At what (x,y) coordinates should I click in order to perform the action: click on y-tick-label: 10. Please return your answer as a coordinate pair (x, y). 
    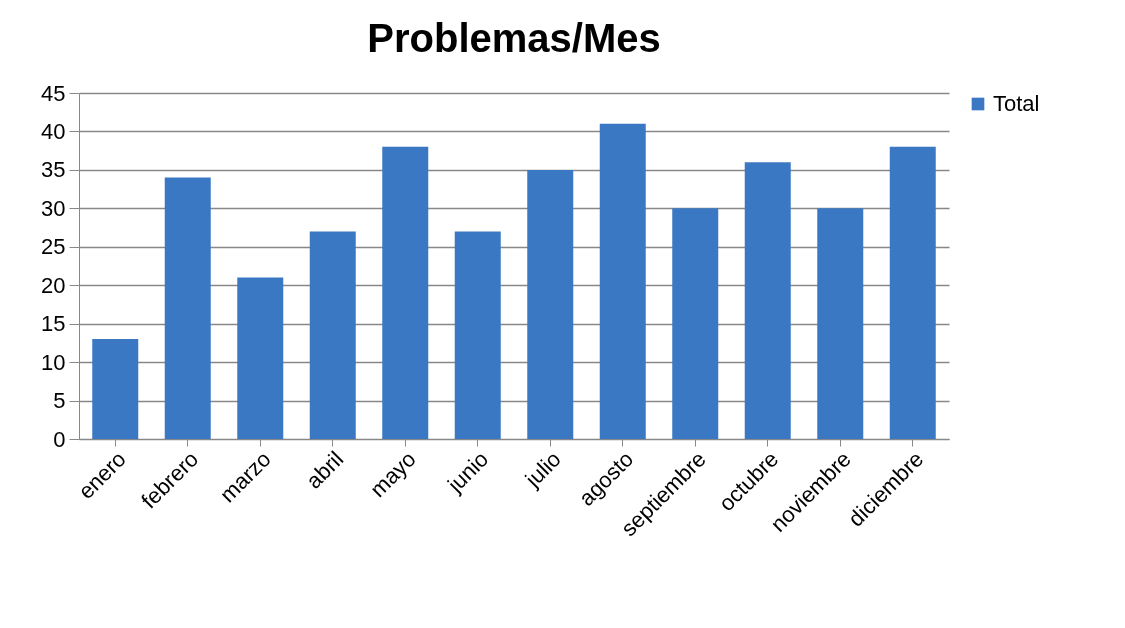
    Looking at the image, I should click on (53, 362).